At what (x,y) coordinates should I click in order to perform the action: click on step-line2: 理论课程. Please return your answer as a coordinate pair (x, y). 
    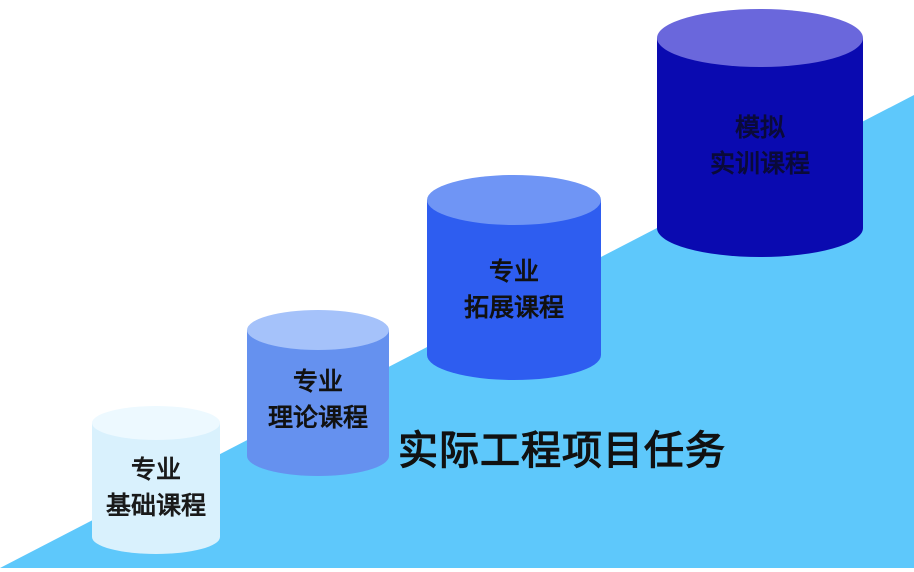
    Looking at the image, I should click on (317, 417).